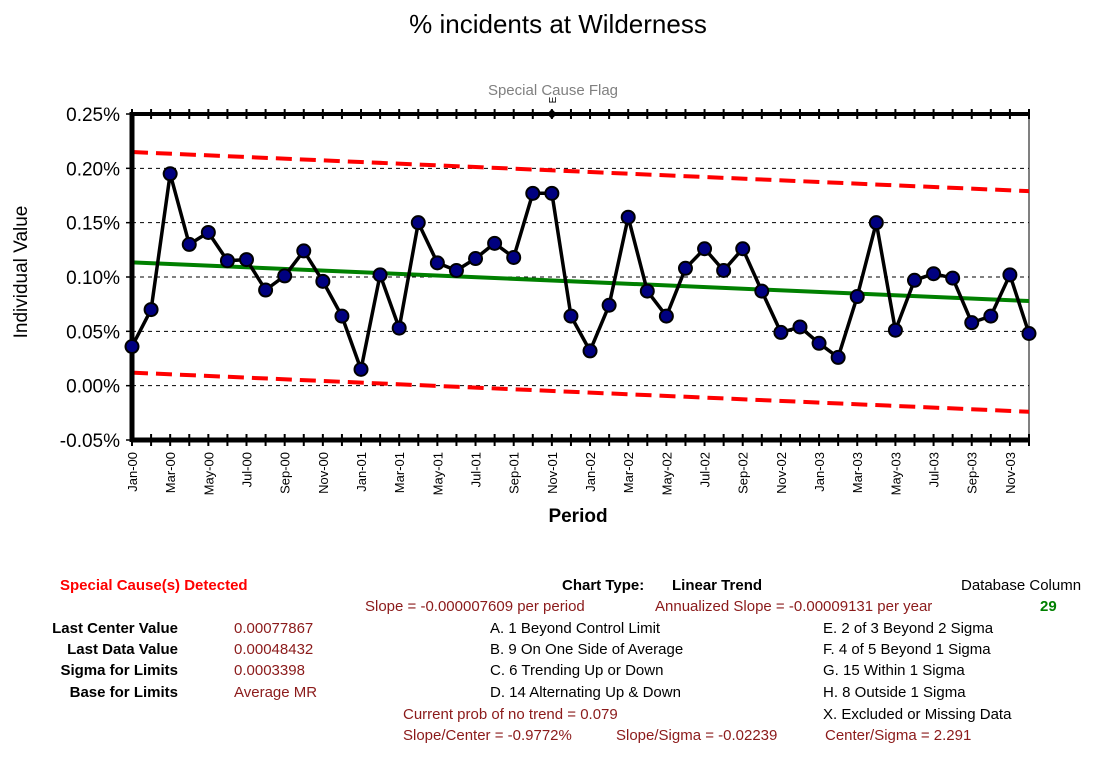  Describe the element at coordinates (894, 670) in the screenshot. I see `rule-item: G. 15 Within 1 Sigma` at that location.